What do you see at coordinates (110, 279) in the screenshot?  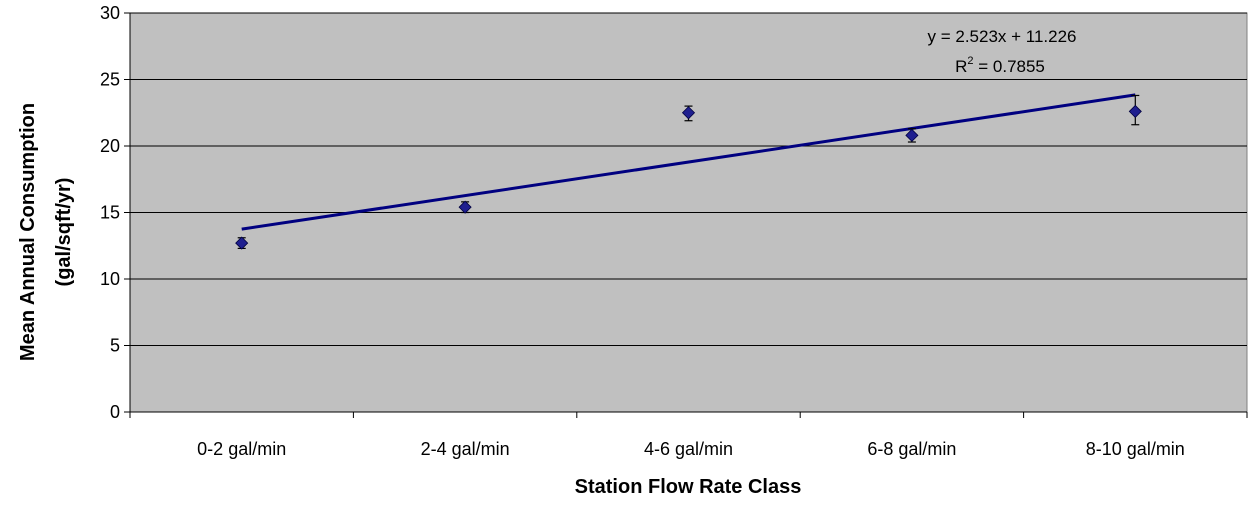 I see `y-tick-label: 10` at bounding box center [110, 279].